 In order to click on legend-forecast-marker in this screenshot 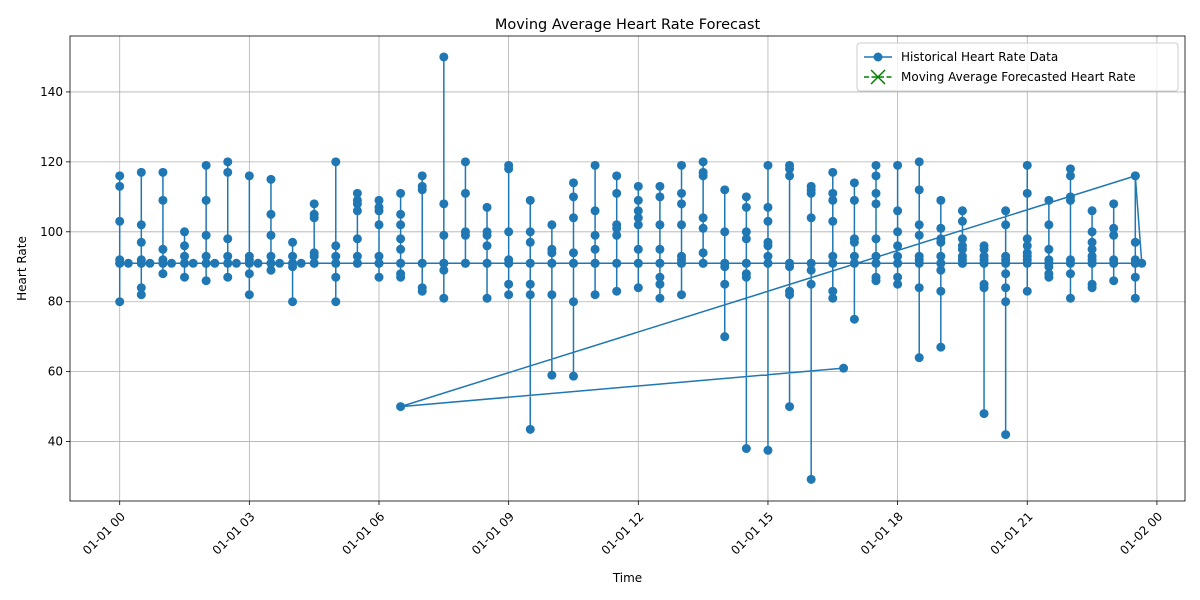, I will do `click(878, 77)`.